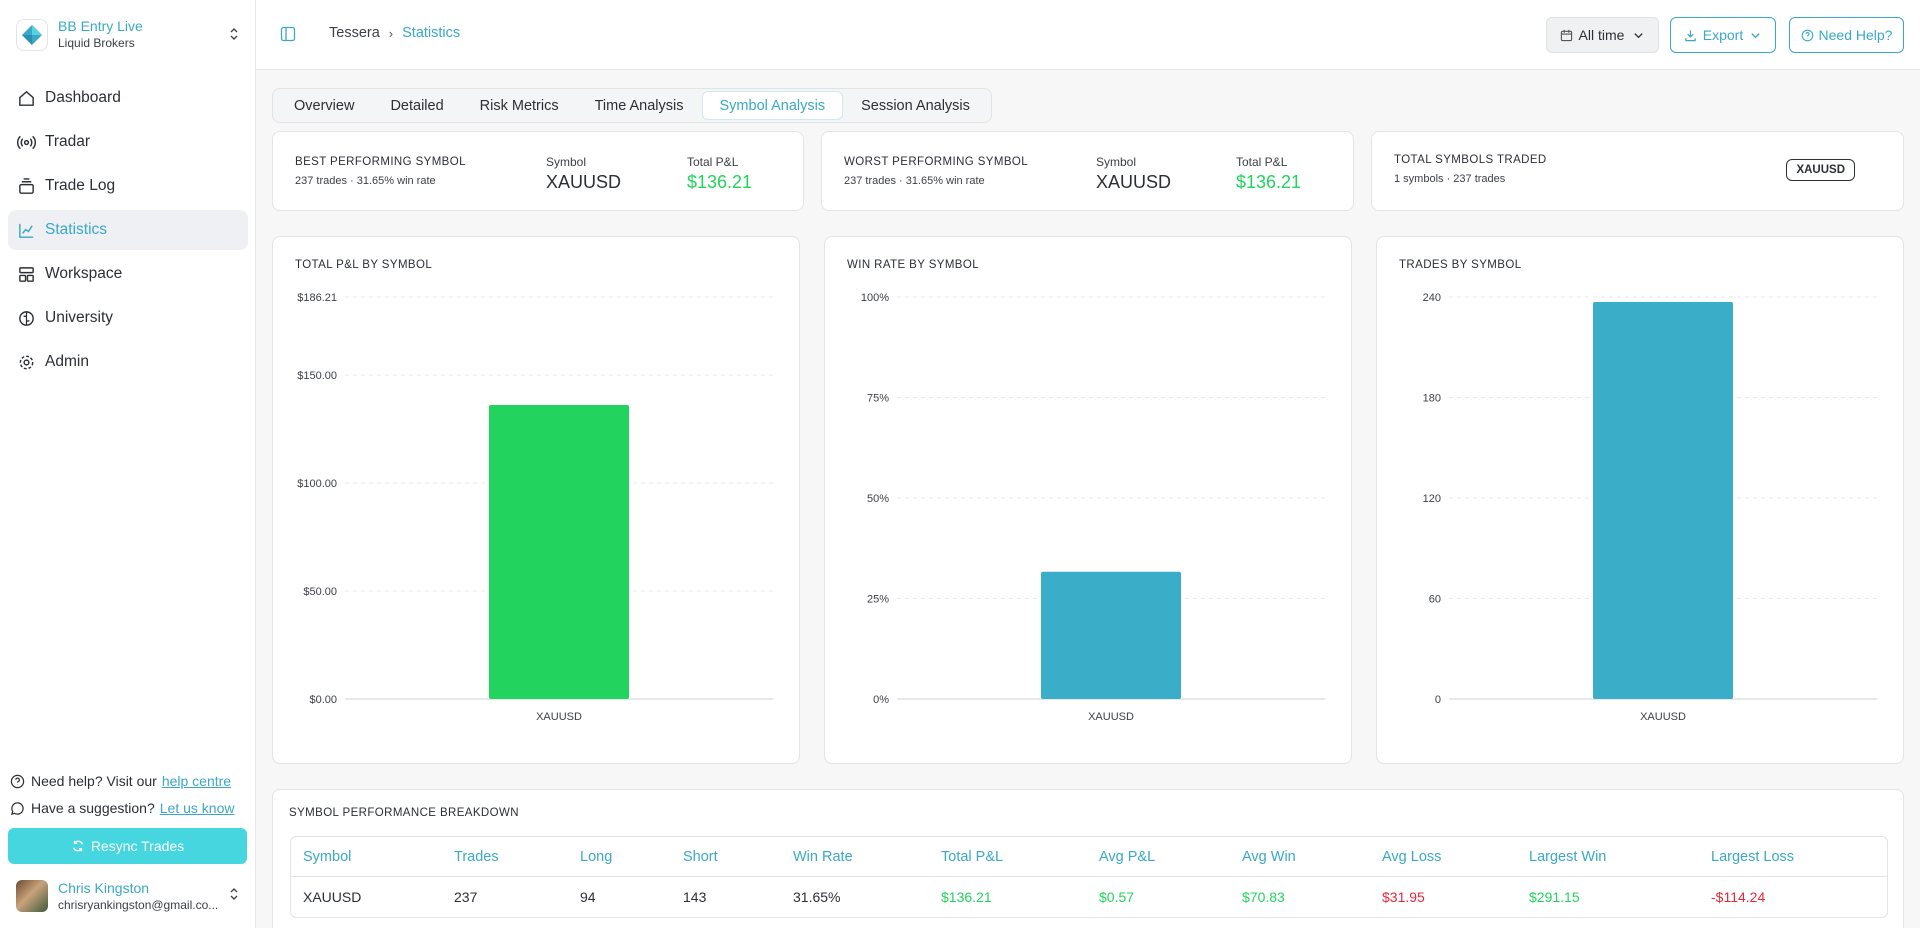 Image resolution: width=1920 pixels, height=928 pixels. Describe the element at coordinates (639, 105) in the screenshot. I see `tab-time-analysis: Time Analysis` at that location.